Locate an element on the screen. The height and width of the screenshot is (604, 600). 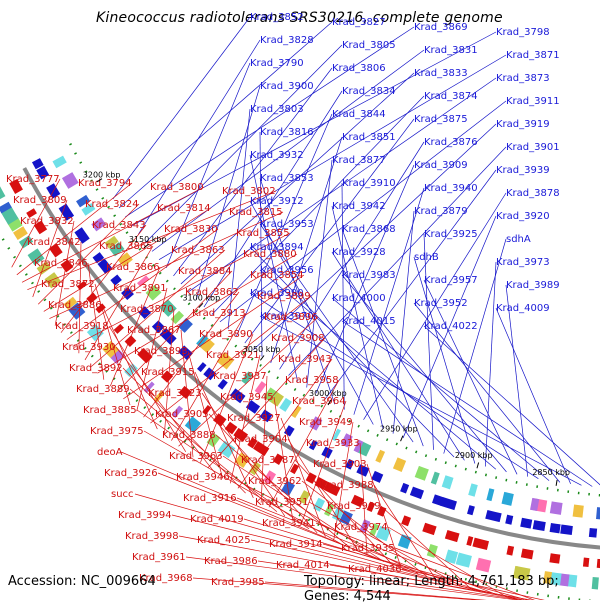
plus-gene-label: Krad_3953 is located at coordinates (287, 224).